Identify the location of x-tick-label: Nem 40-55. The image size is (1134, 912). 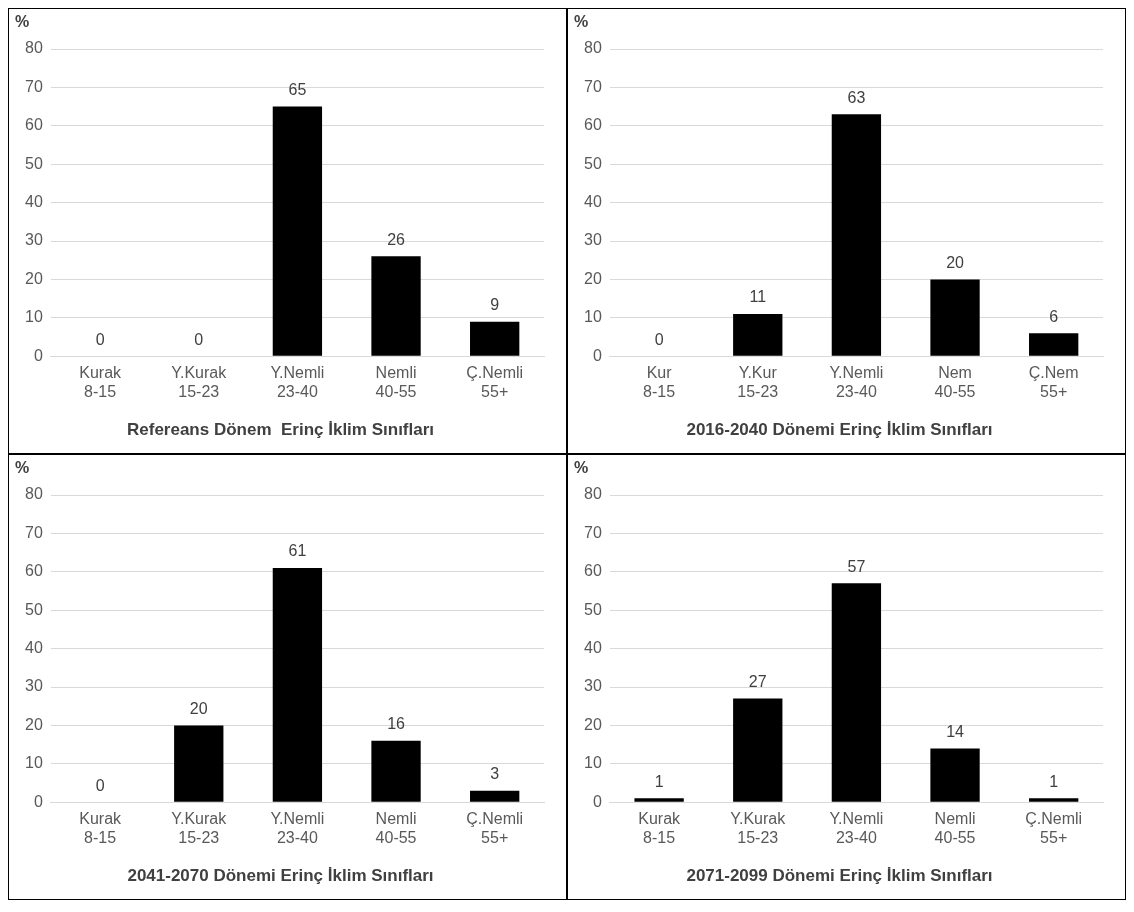
(955, 382).